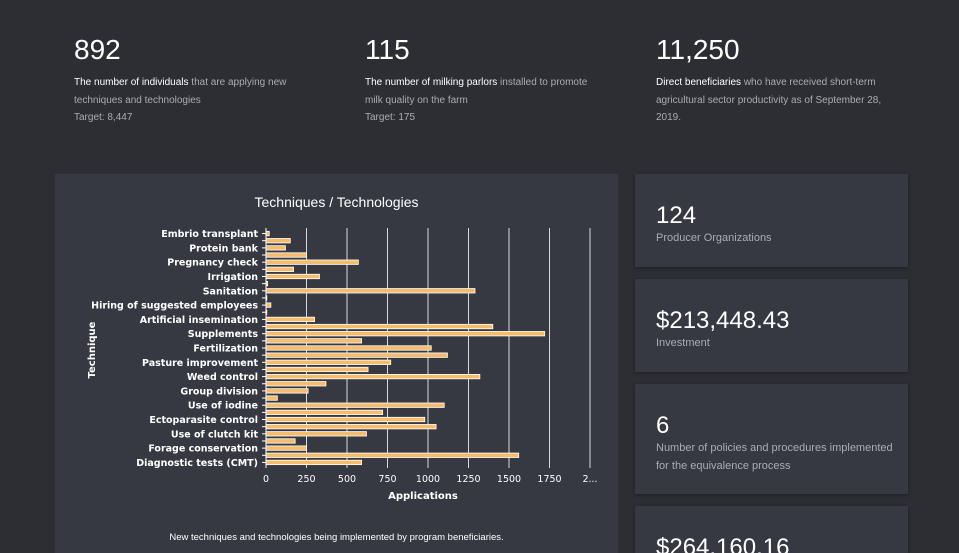  What do you see at coordinates (174, 306) in the screenshot?
I see `y-category-label: Hiring of suggested employees` at bounding box center [174, 306].